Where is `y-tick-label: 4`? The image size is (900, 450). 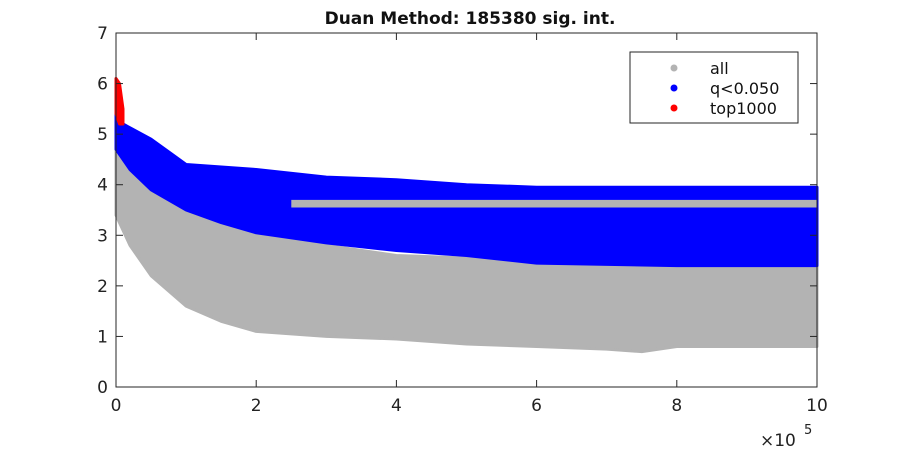
y-tick-label: 4 is located at coordinates (102, 186).